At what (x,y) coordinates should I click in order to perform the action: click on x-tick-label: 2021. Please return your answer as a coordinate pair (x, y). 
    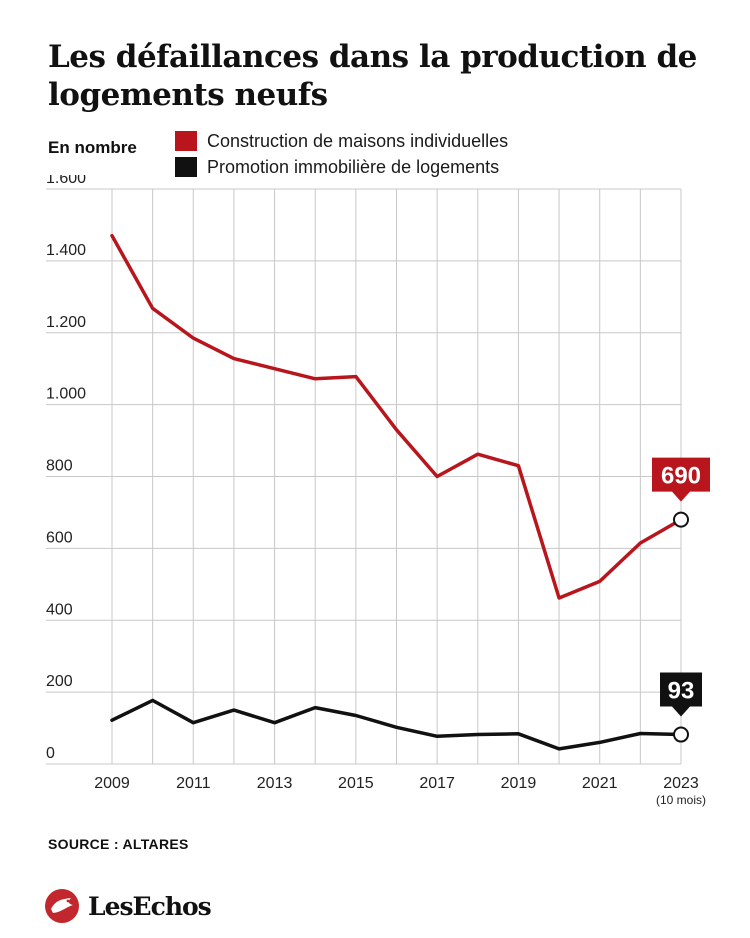
    Looking at the image, I should click on (600, 783).